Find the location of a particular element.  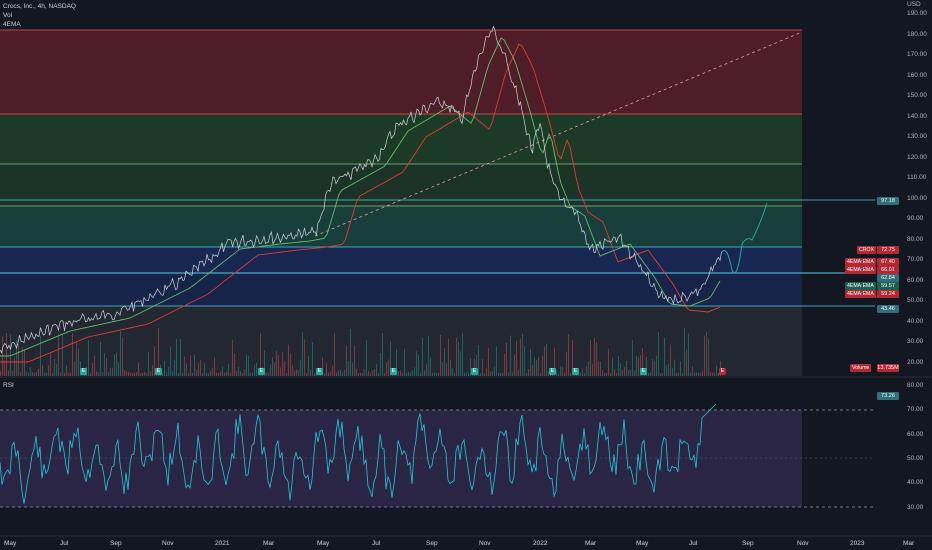

time-tick: May is located at coordinates (10, 543).